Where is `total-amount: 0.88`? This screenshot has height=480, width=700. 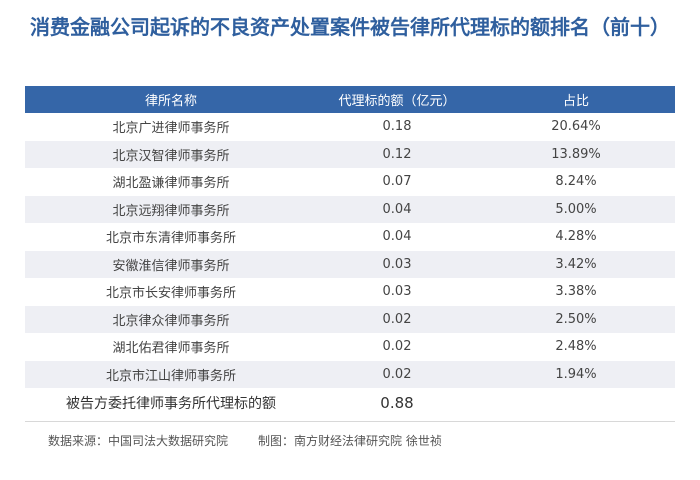
total-amount: 0.88 is located at coordinates (397, 403).